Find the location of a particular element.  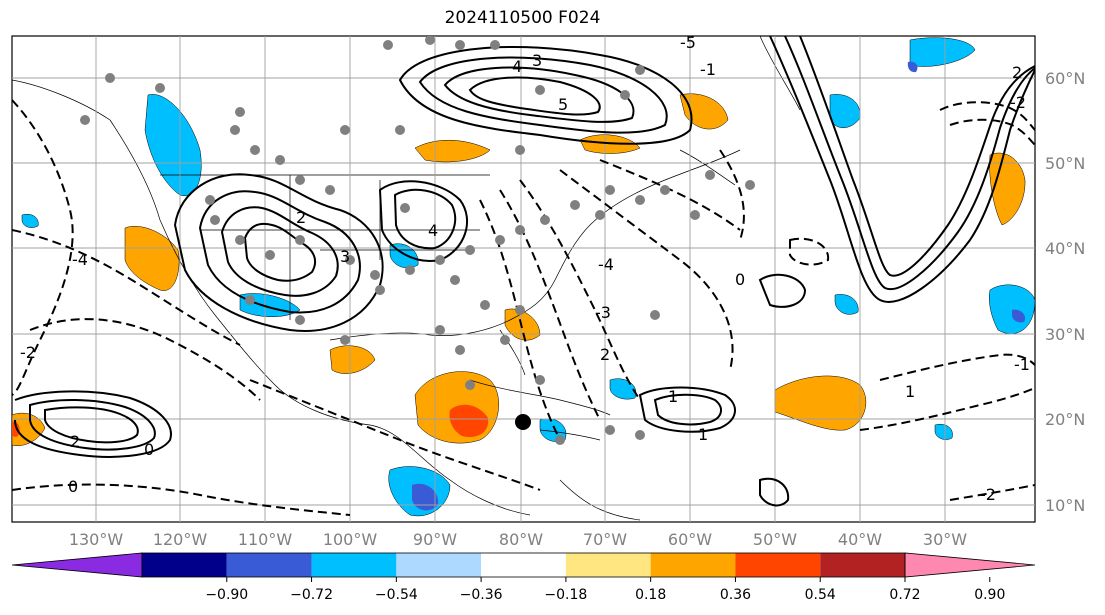

center-marker is located at coordinates (523, 422).